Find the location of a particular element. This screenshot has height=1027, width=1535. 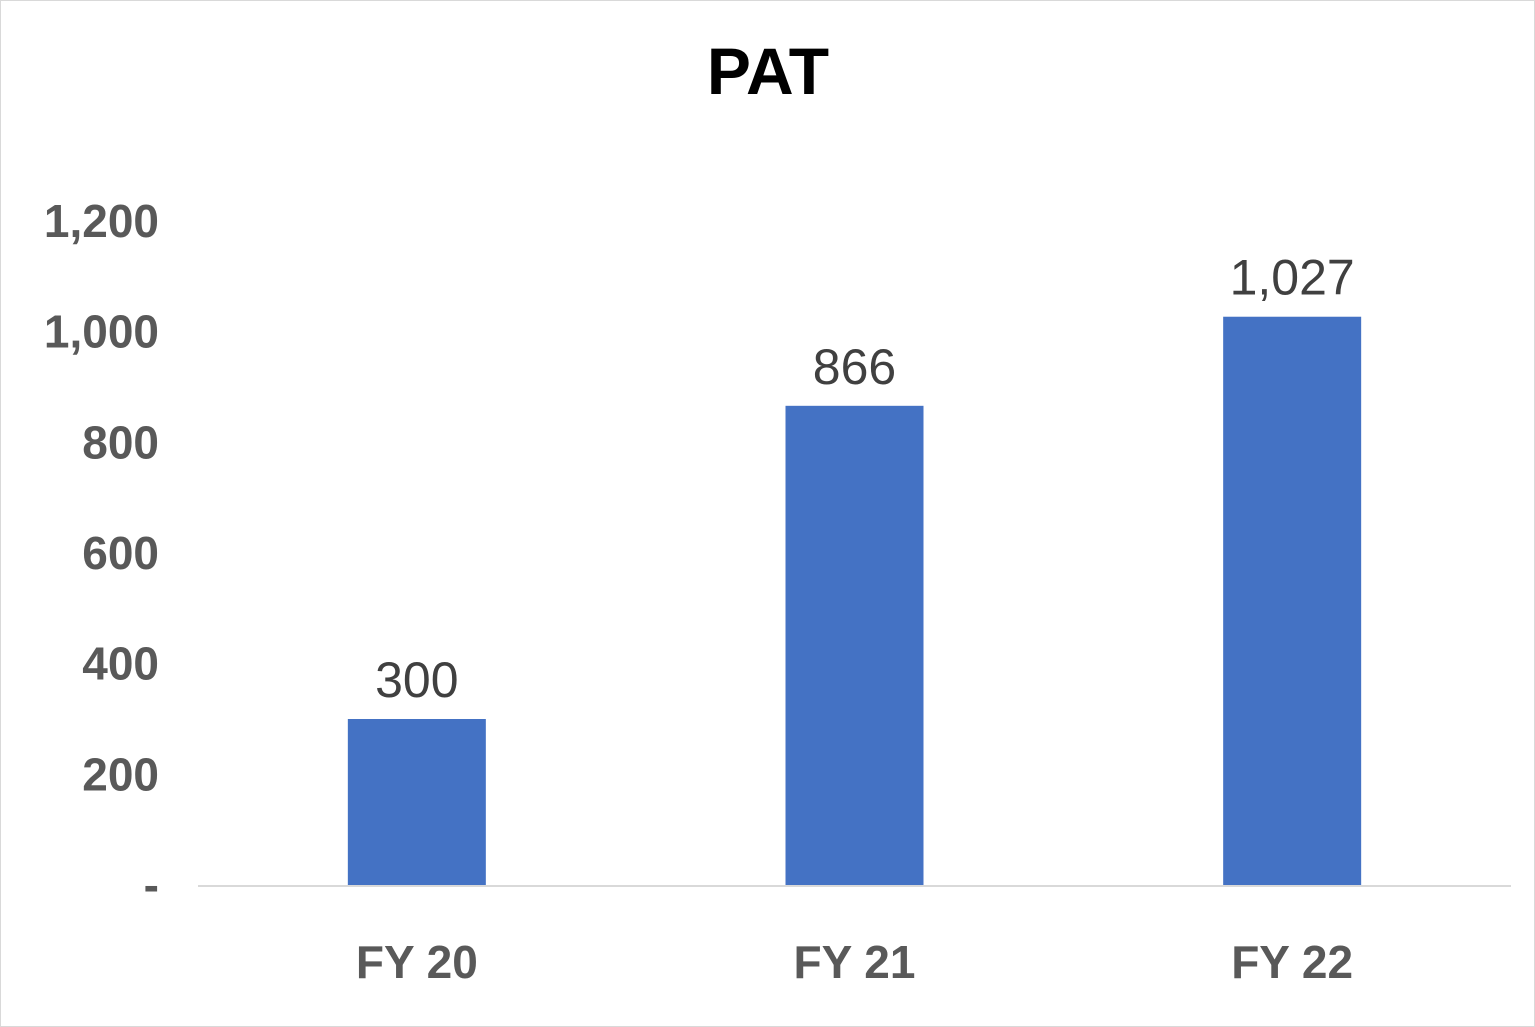

x-tick-label: FY 21 is located at coordinates (855, 962).